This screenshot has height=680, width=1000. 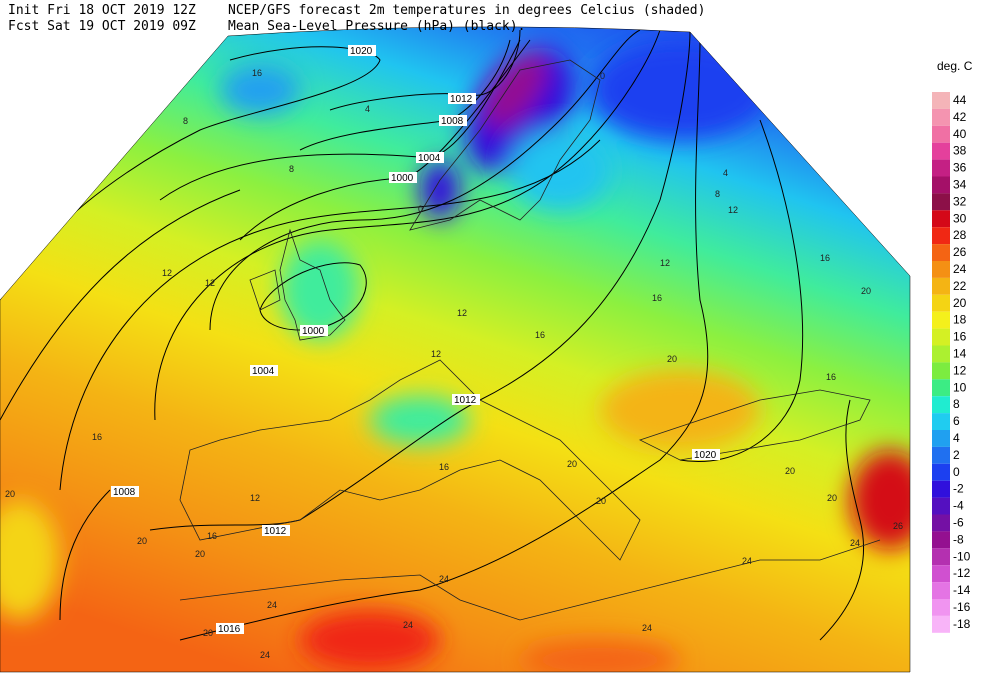 I want to click on colorbar-label: 14, so click(x=960, y=354).